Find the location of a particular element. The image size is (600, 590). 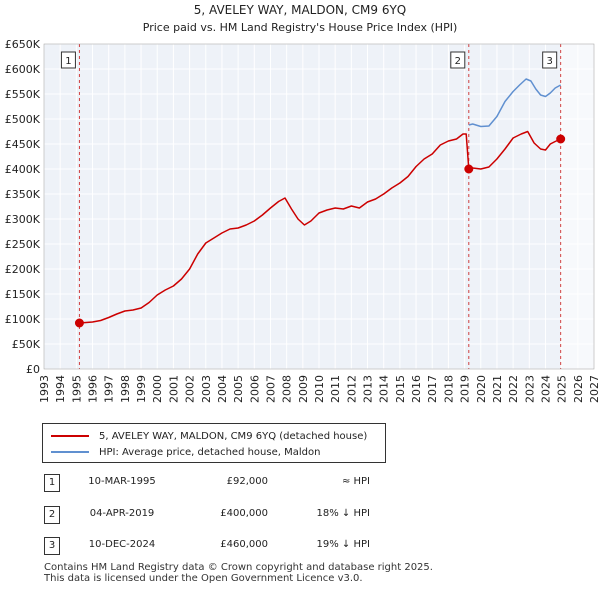

x-tick-label: 2006 is located at coordinates (254, 389).